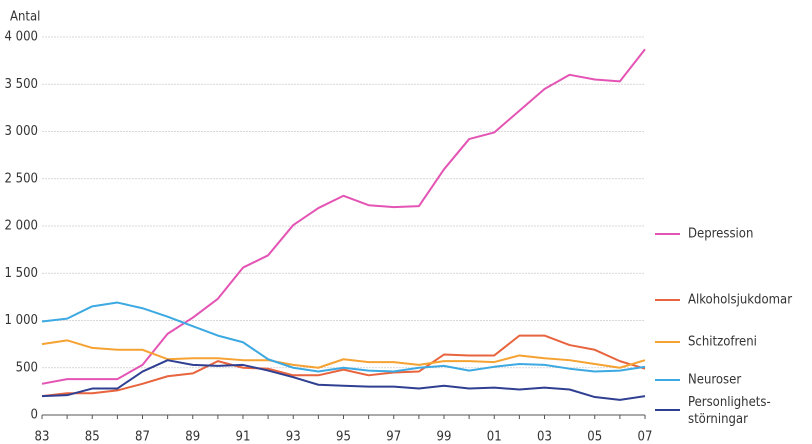  What do you see at coordinates (34, 415) in the screenshot?
I see `y-tick-label: 0` at bounding box center [34, 415].